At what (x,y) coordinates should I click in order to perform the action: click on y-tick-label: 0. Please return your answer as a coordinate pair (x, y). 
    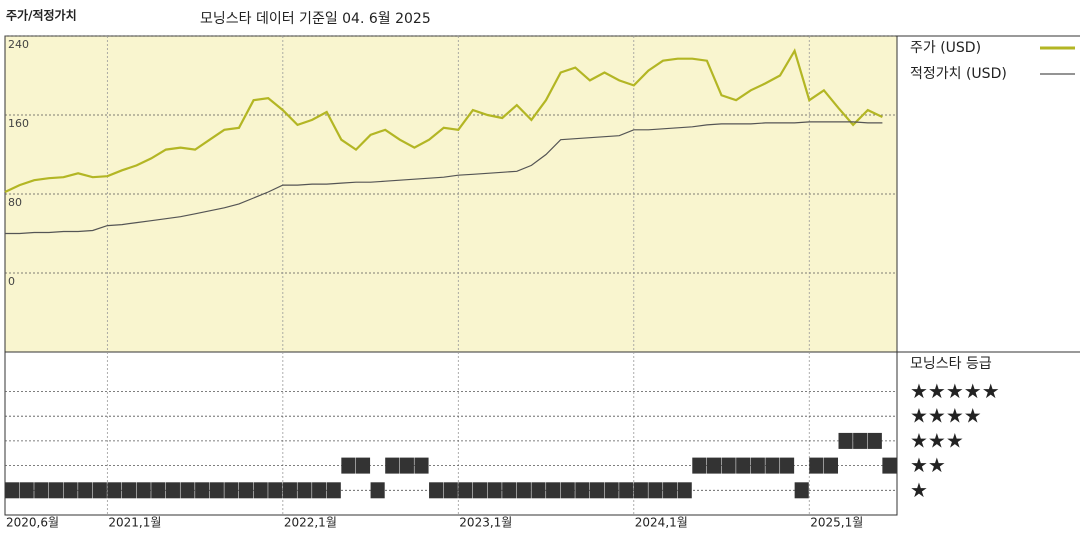
    Looking at the image, I should click on (11, 281).